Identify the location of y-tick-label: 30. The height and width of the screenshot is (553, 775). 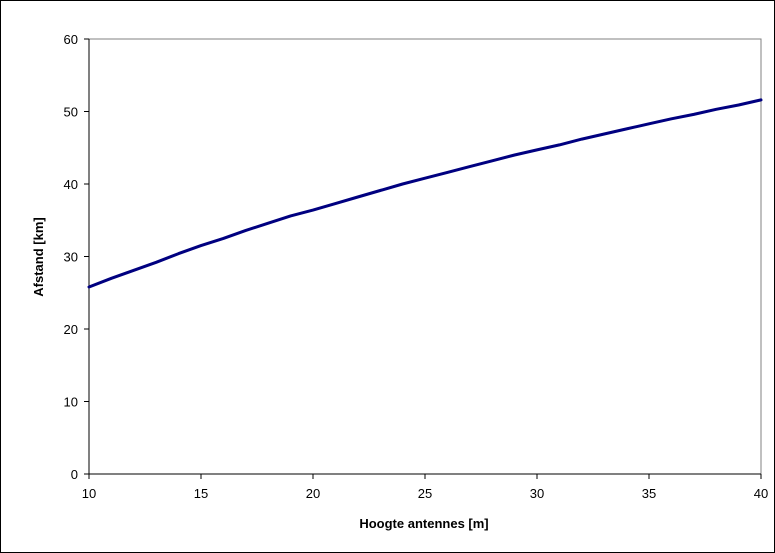
(71, 257).